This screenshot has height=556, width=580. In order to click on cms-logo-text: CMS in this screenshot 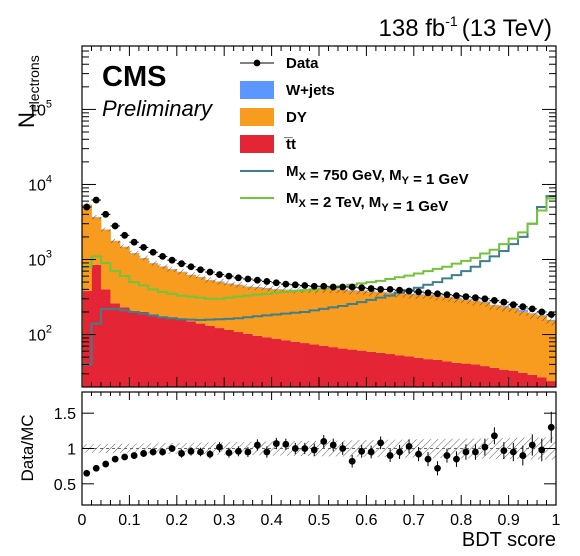, I will do `click(134, 77)`.